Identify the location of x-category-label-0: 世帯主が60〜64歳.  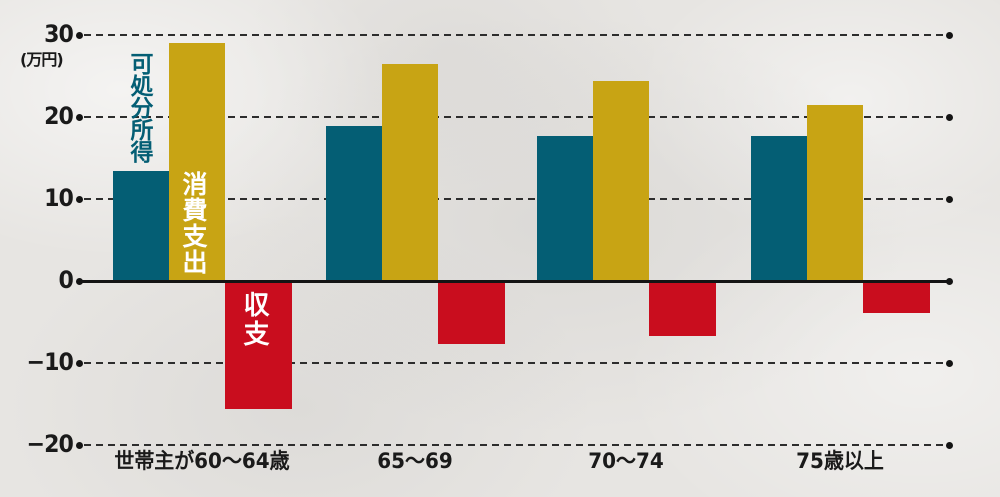
(202, 461).